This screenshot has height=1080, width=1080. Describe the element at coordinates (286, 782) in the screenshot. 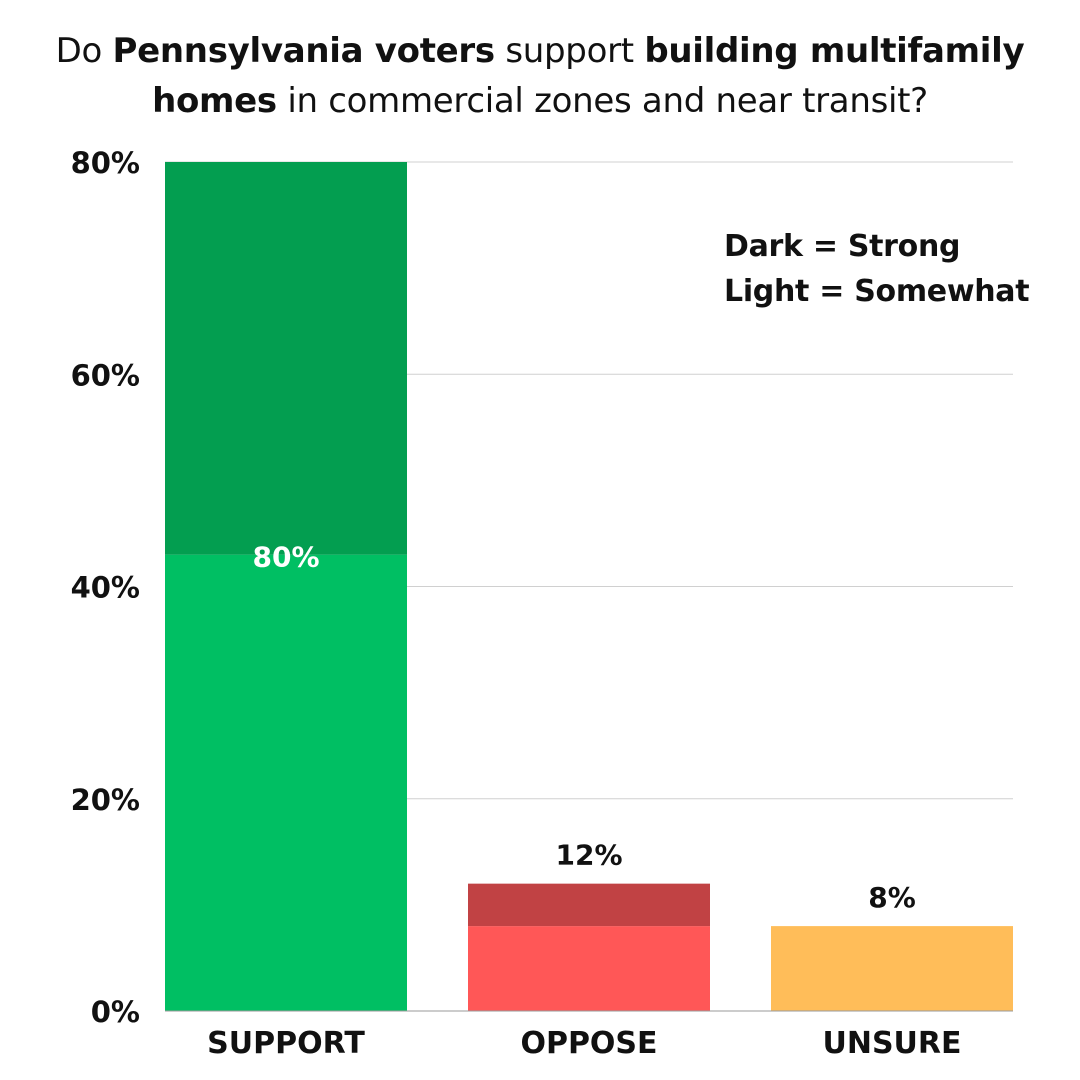

I see `bar-support-somewhat` at that location.